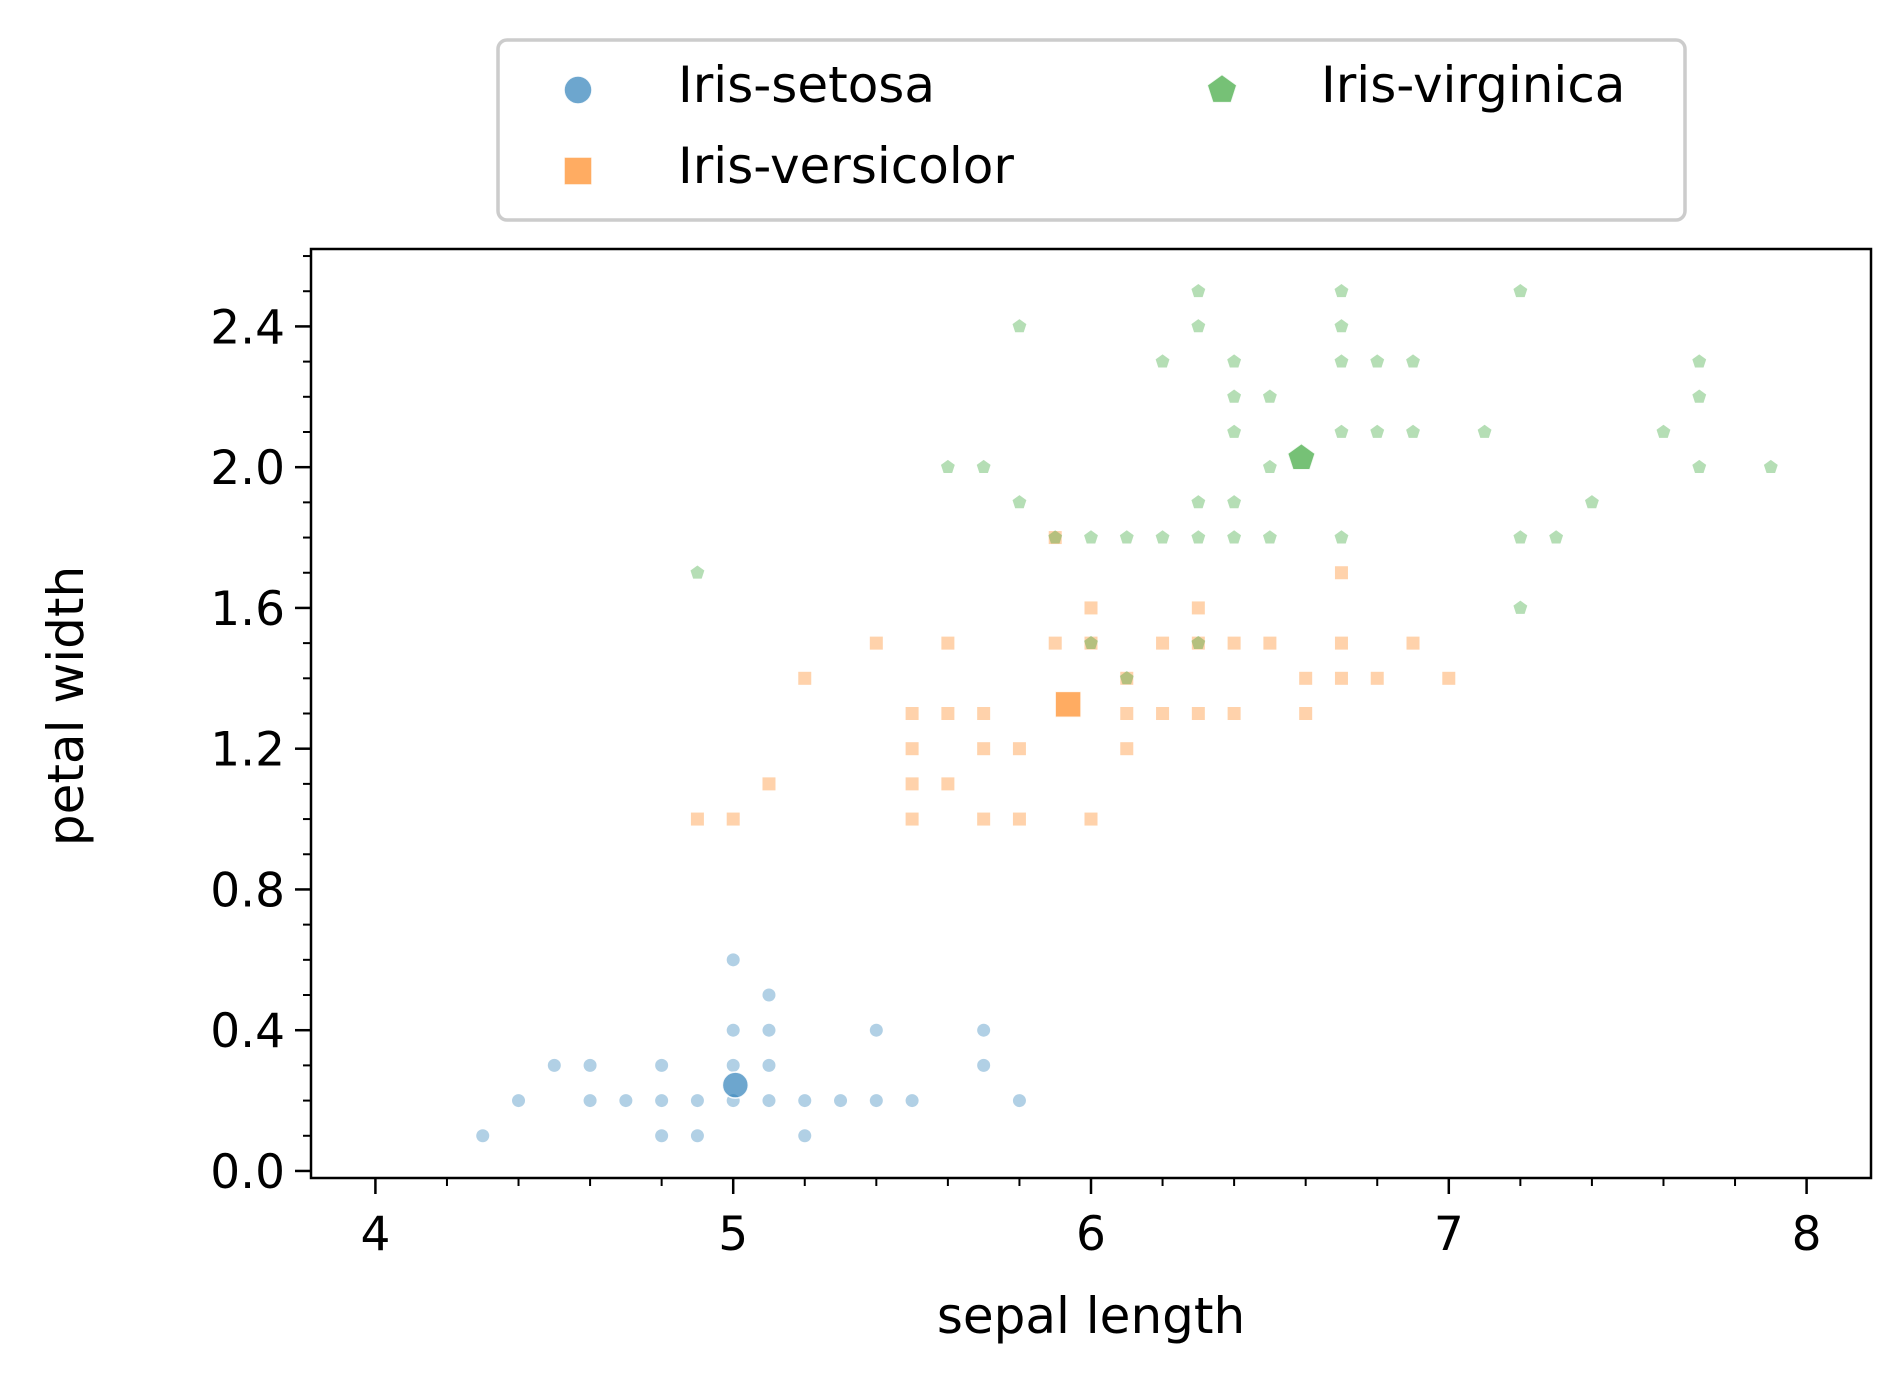 Image resolution: width=1900 pixels, height=1380 pixels. What do you see at coordinates (247, 1031) in the screenshot?
I see `y-tick-label: 0.4` at bounding box center [247, 1031].